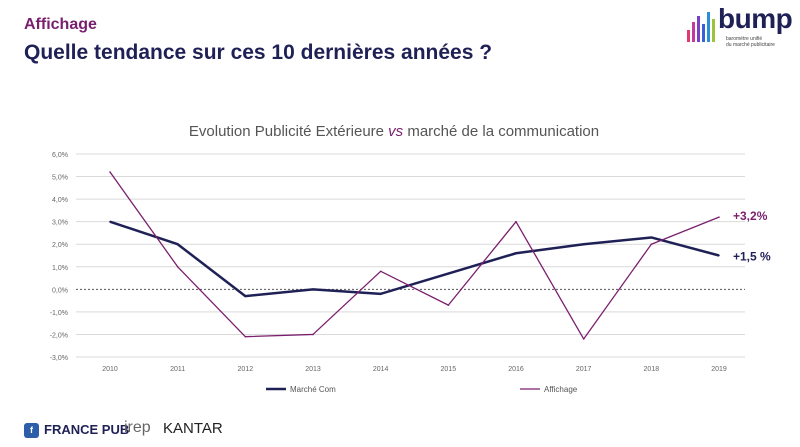 The height and width of the screenshot is (447, 800). Describe the element at coordinates (750, 45) in the screenshot. I see `logo-tagline-2: du marché publicitaire` at that location.